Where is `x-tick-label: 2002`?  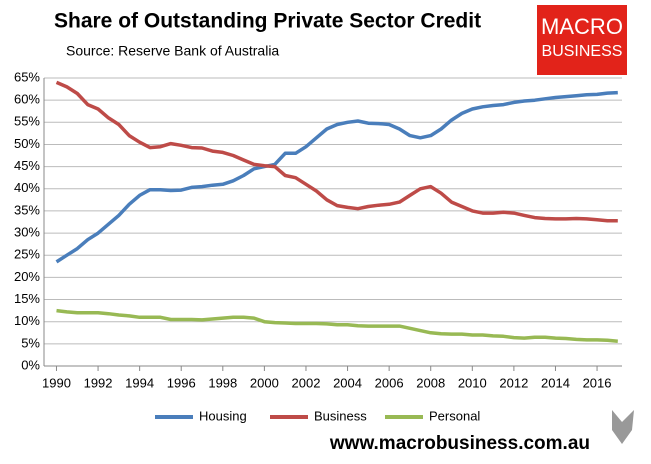
x-tick-label: 2002 is located at coordinates (306, 382).